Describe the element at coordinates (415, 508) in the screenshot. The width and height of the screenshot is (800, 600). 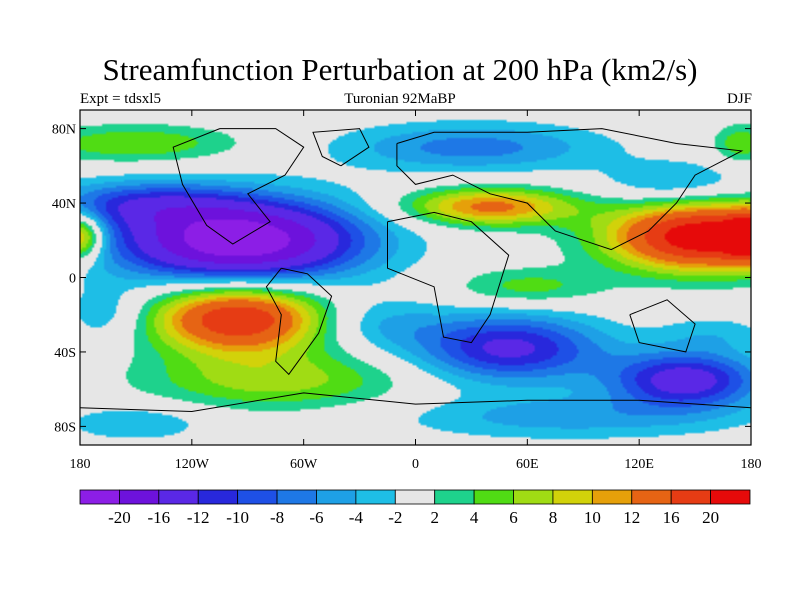
I see `colorbar: -20 -16 -12 -10 -8 -6 -4 -2 2 4 6 8 10 12 16 20` at that location.